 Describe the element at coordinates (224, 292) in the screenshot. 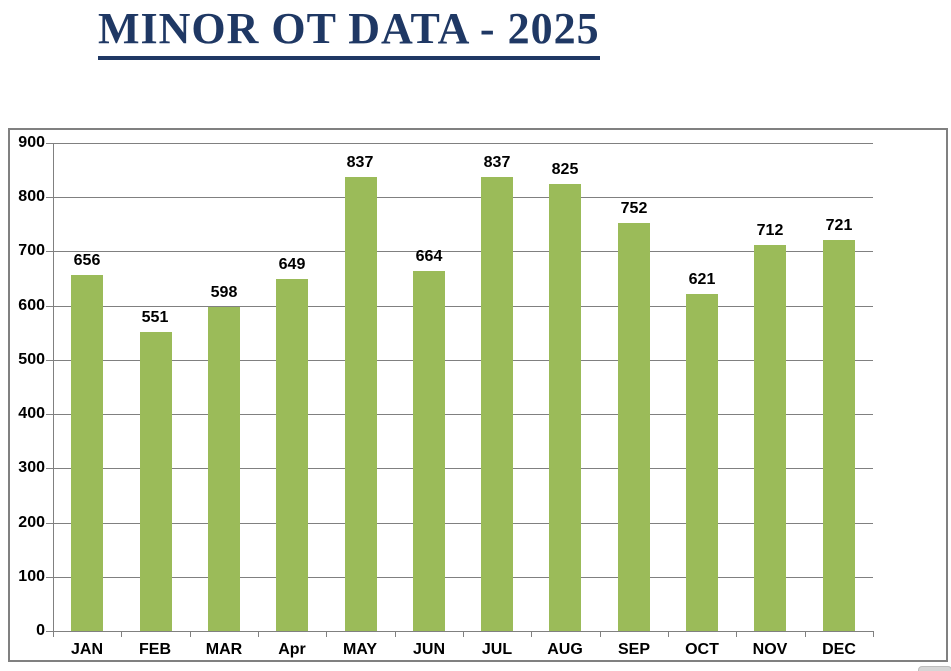

I see `value-label-MAR: 598` at that location.